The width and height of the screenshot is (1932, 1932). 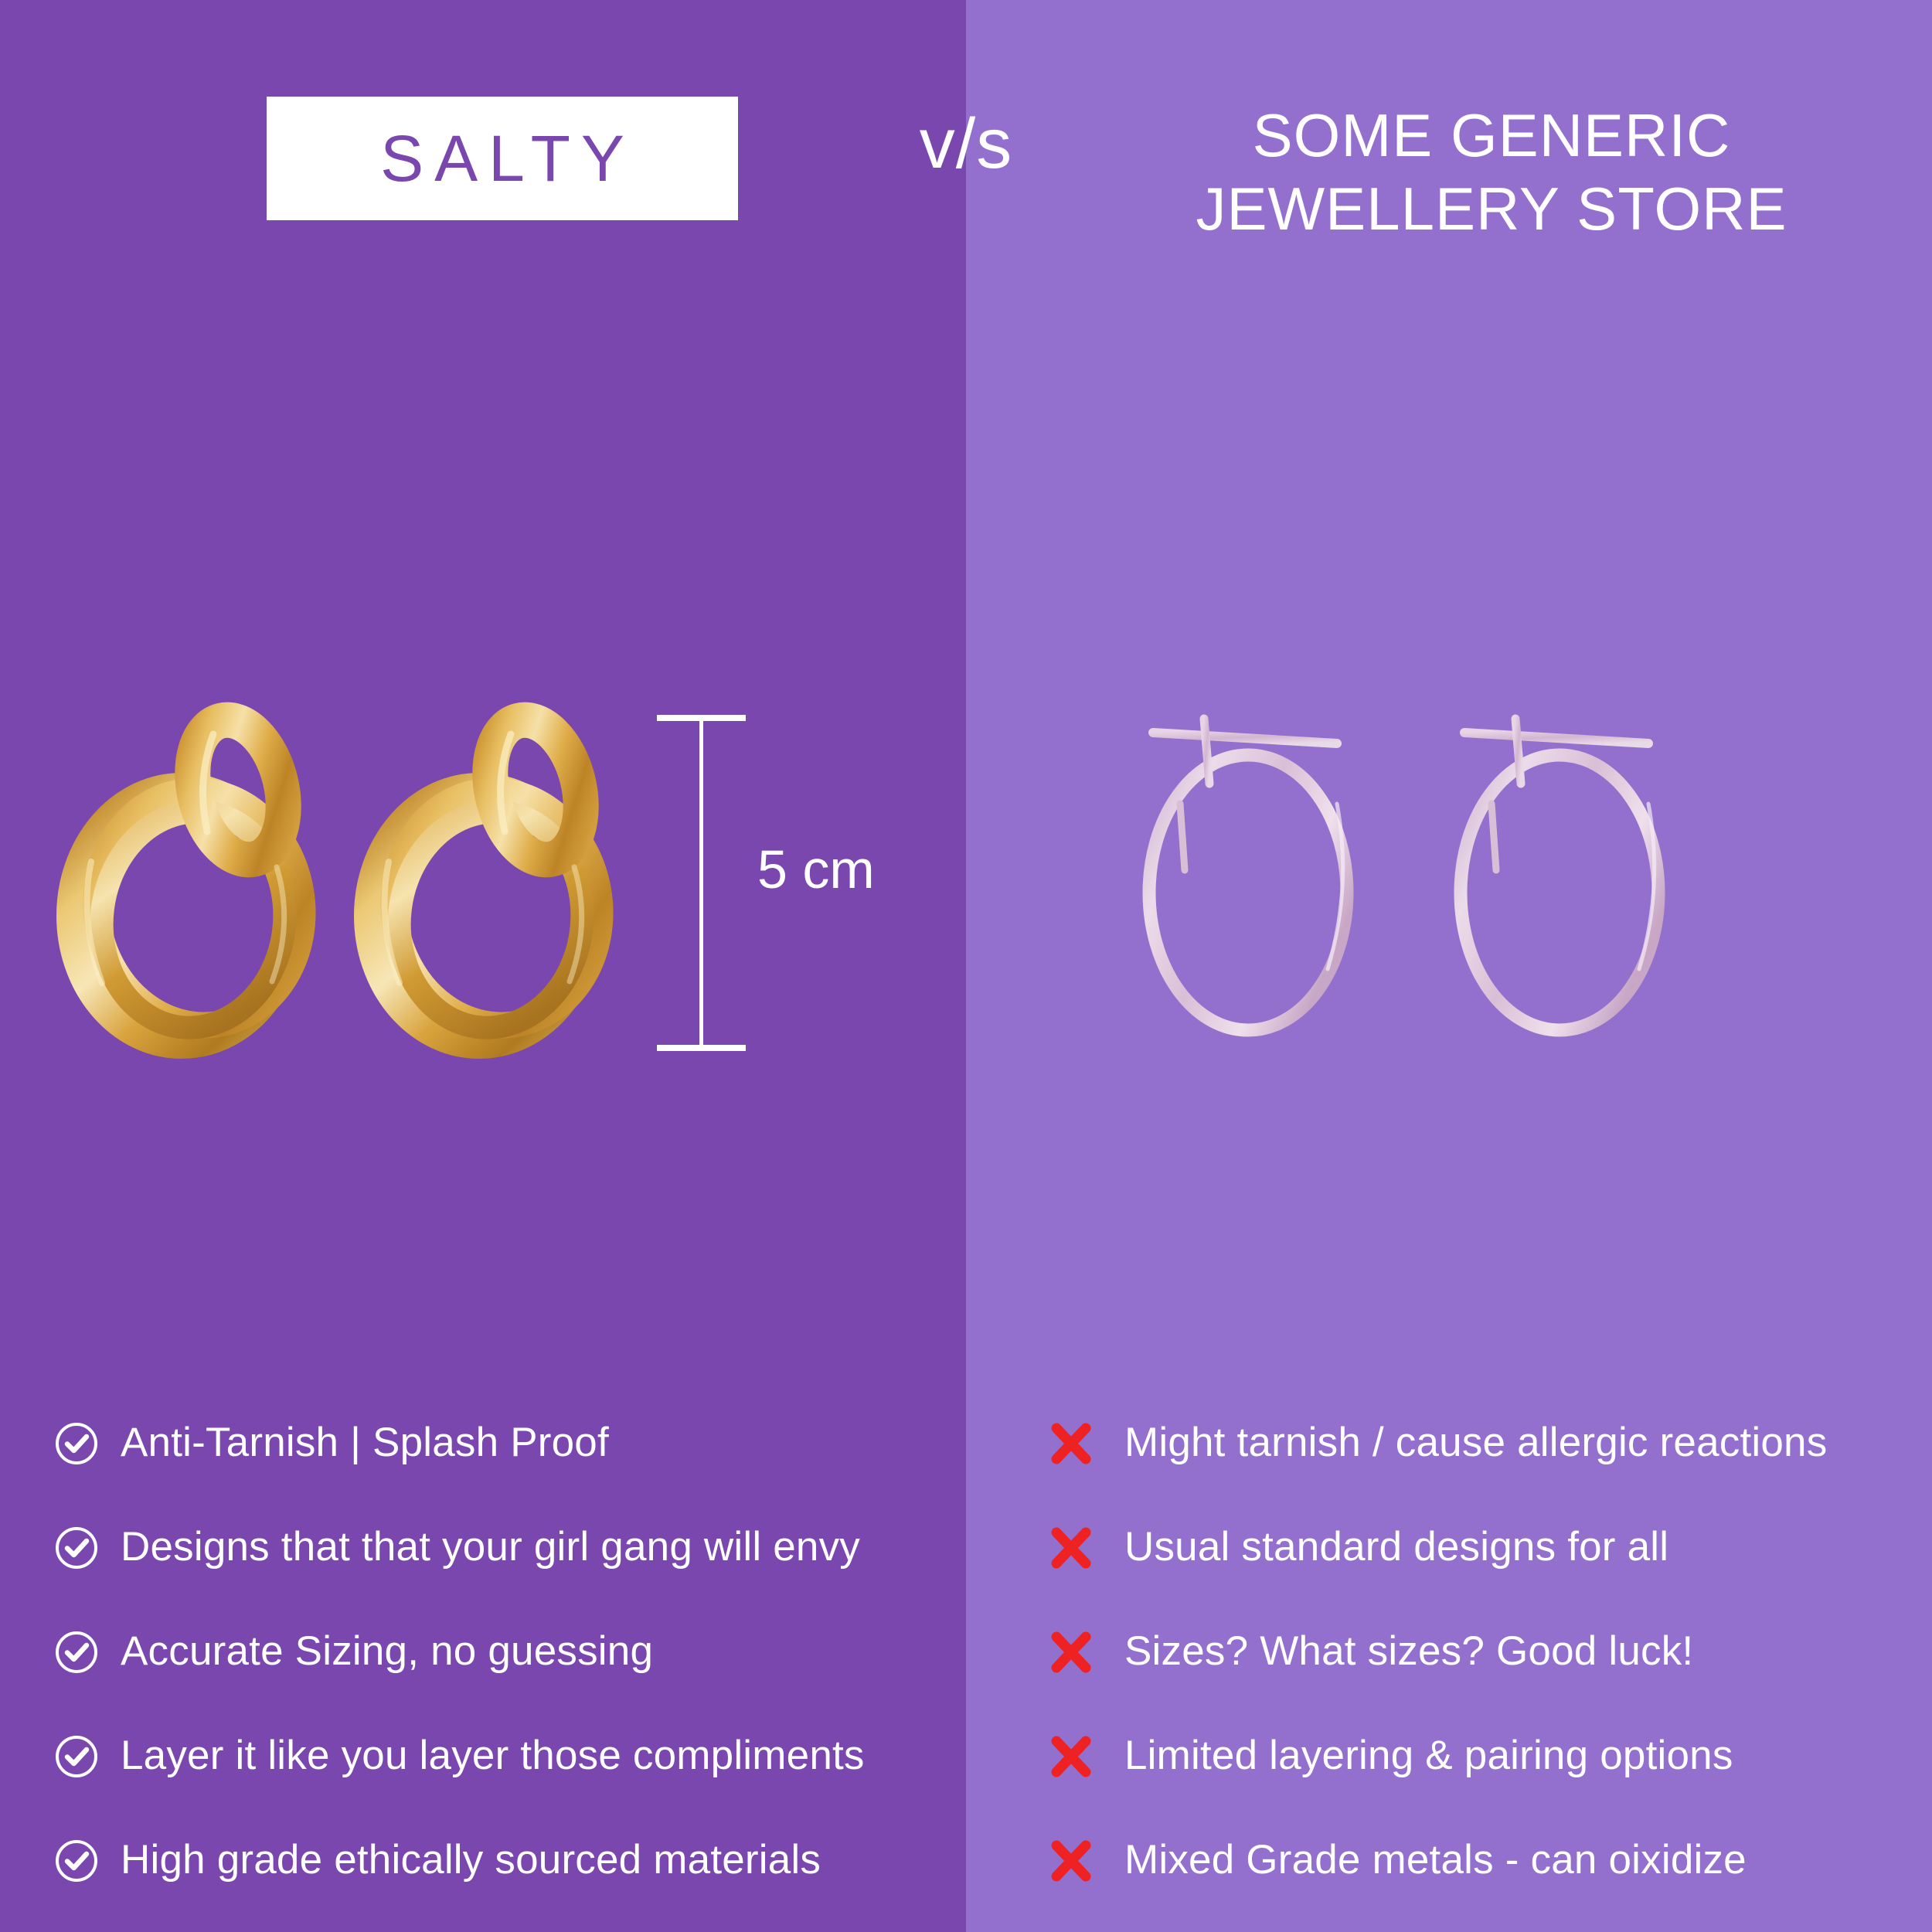 I want to click on brand-logo-box: SALTY, so click(x=503, y=159).